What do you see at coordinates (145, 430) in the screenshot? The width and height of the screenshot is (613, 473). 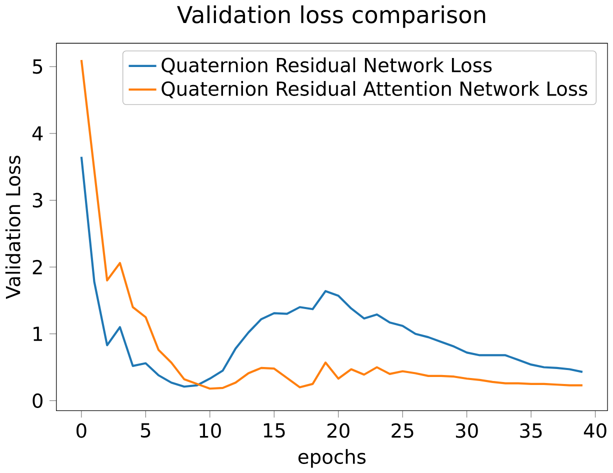 I see `x-tick-label: 5` at bounding box center [145, 430].